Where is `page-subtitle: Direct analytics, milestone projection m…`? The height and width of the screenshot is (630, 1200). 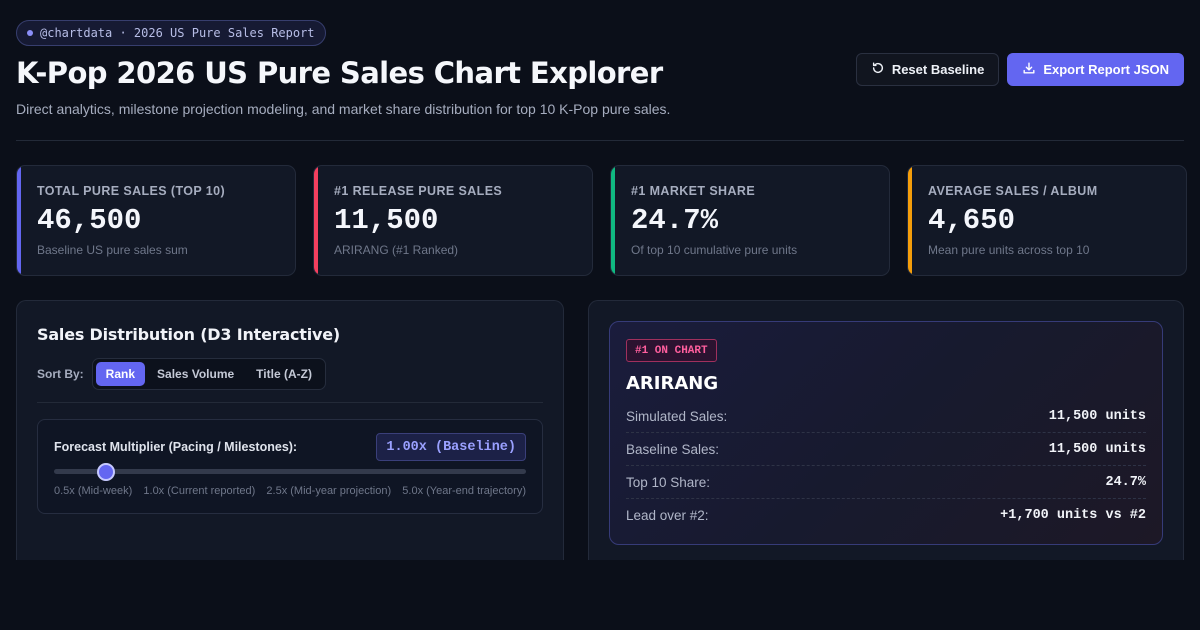
page-subtitle: Direct analytics, milestone projection m… is located at coordinates (343, 109).